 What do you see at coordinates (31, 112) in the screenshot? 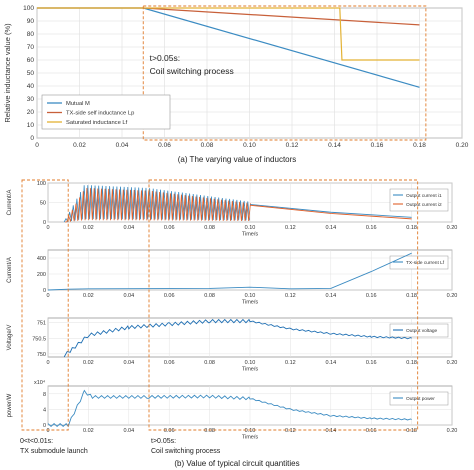
I see `y-tick-label: 20` at bounding box center [31, 112].